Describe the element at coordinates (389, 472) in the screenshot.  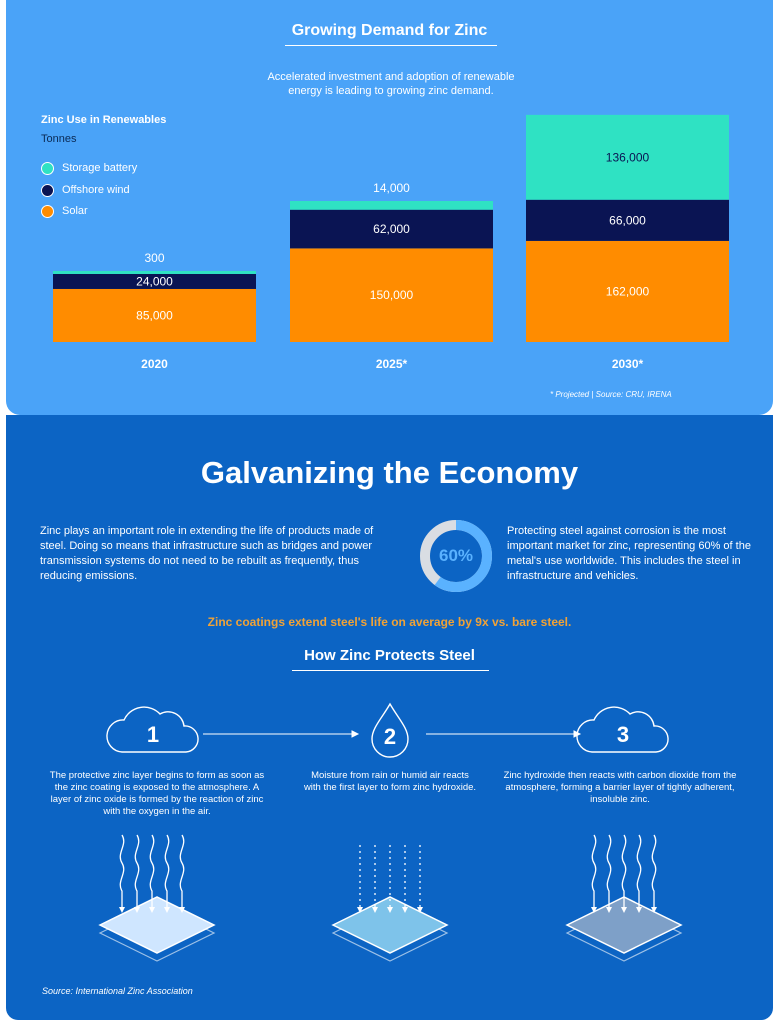
I see `section-title: Galvanizing the Economy` at that location.